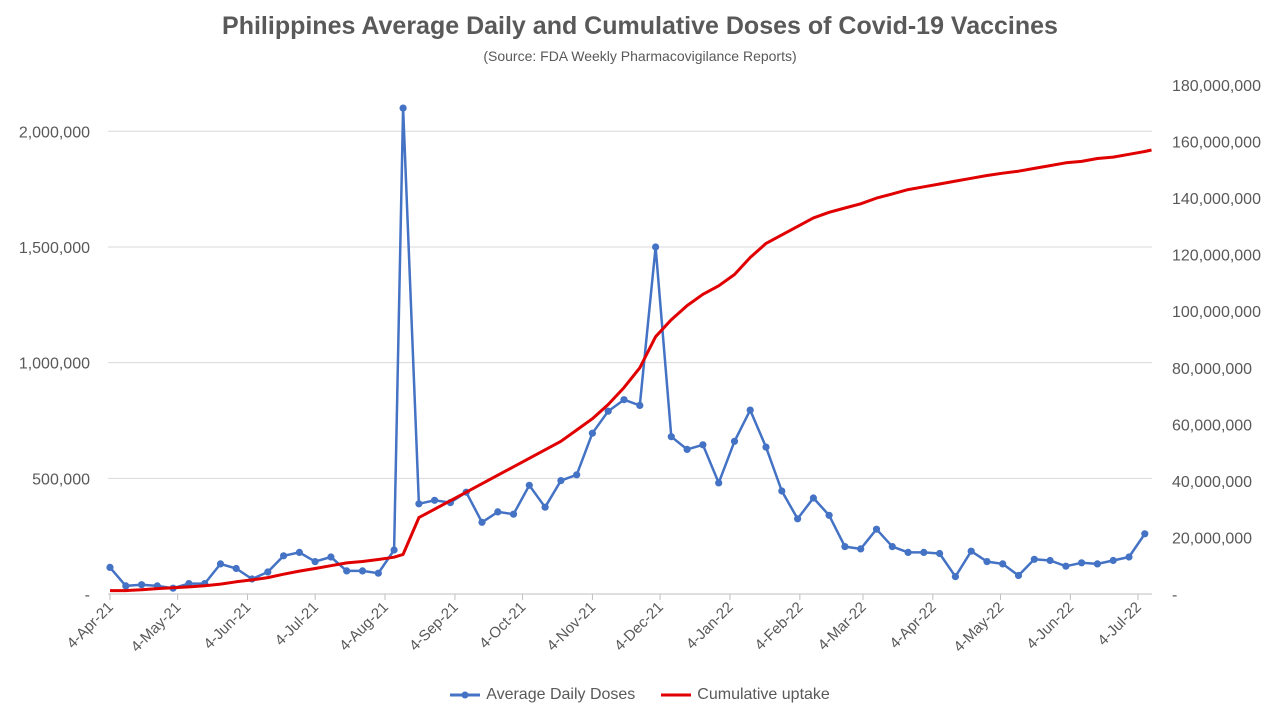 This screenshot has height=720, width=1280. What do you see at coordinates (1119, 624) in the screenshot?
I see `x-tick-label: 4-Jul-22` at bounding box center [1119, 624].